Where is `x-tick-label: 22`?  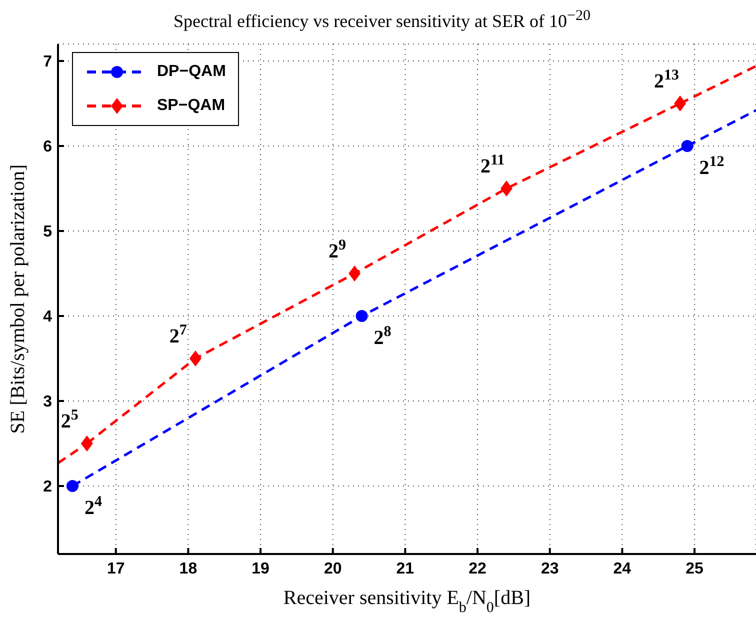
x-tick-label: 22 is located at coordinates (477, 569).